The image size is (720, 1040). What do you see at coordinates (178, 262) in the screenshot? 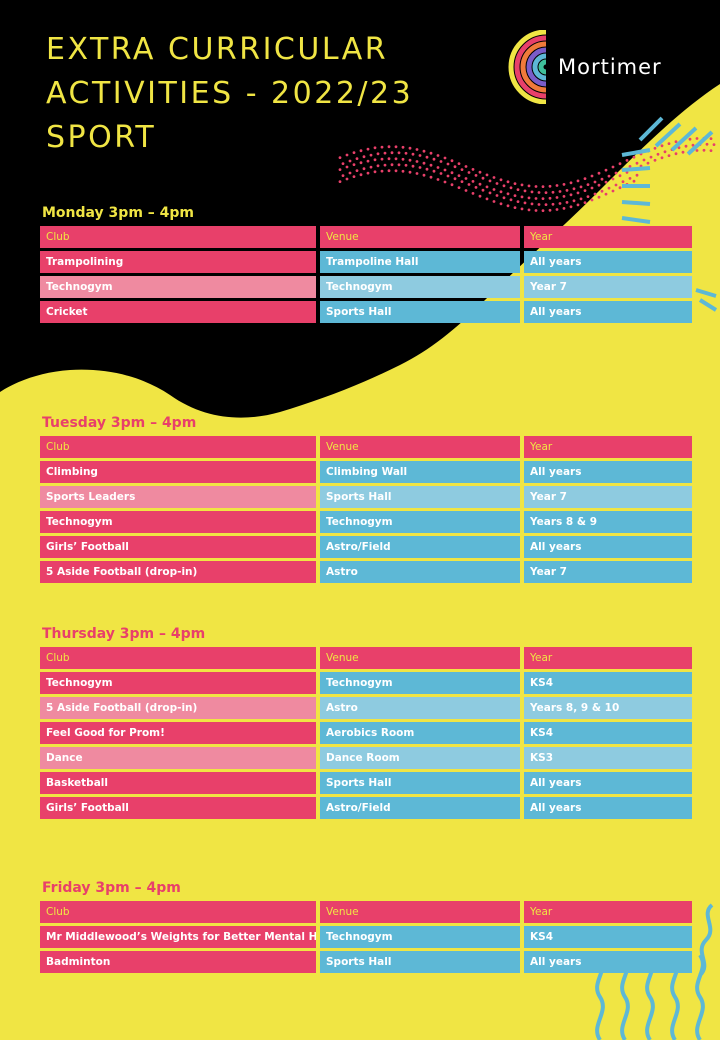
I see `club-cell: Trampolining` at bounding box center [178, 262].